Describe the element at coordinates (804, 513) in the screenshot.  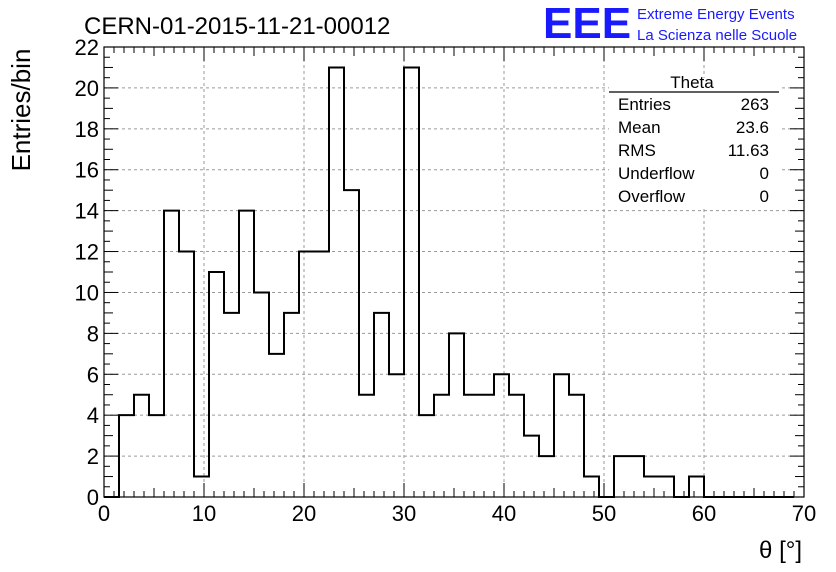
I see `x-tick-label: 70` at that location.